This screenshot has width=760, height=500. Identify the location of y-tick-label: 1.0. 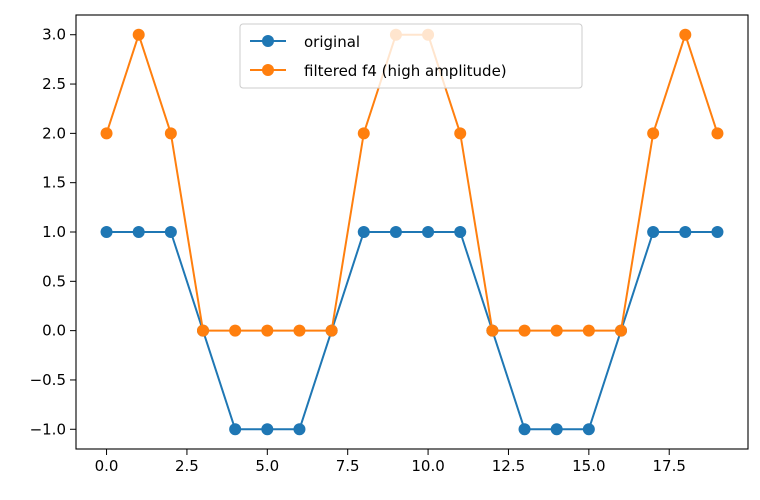
(54, 232).